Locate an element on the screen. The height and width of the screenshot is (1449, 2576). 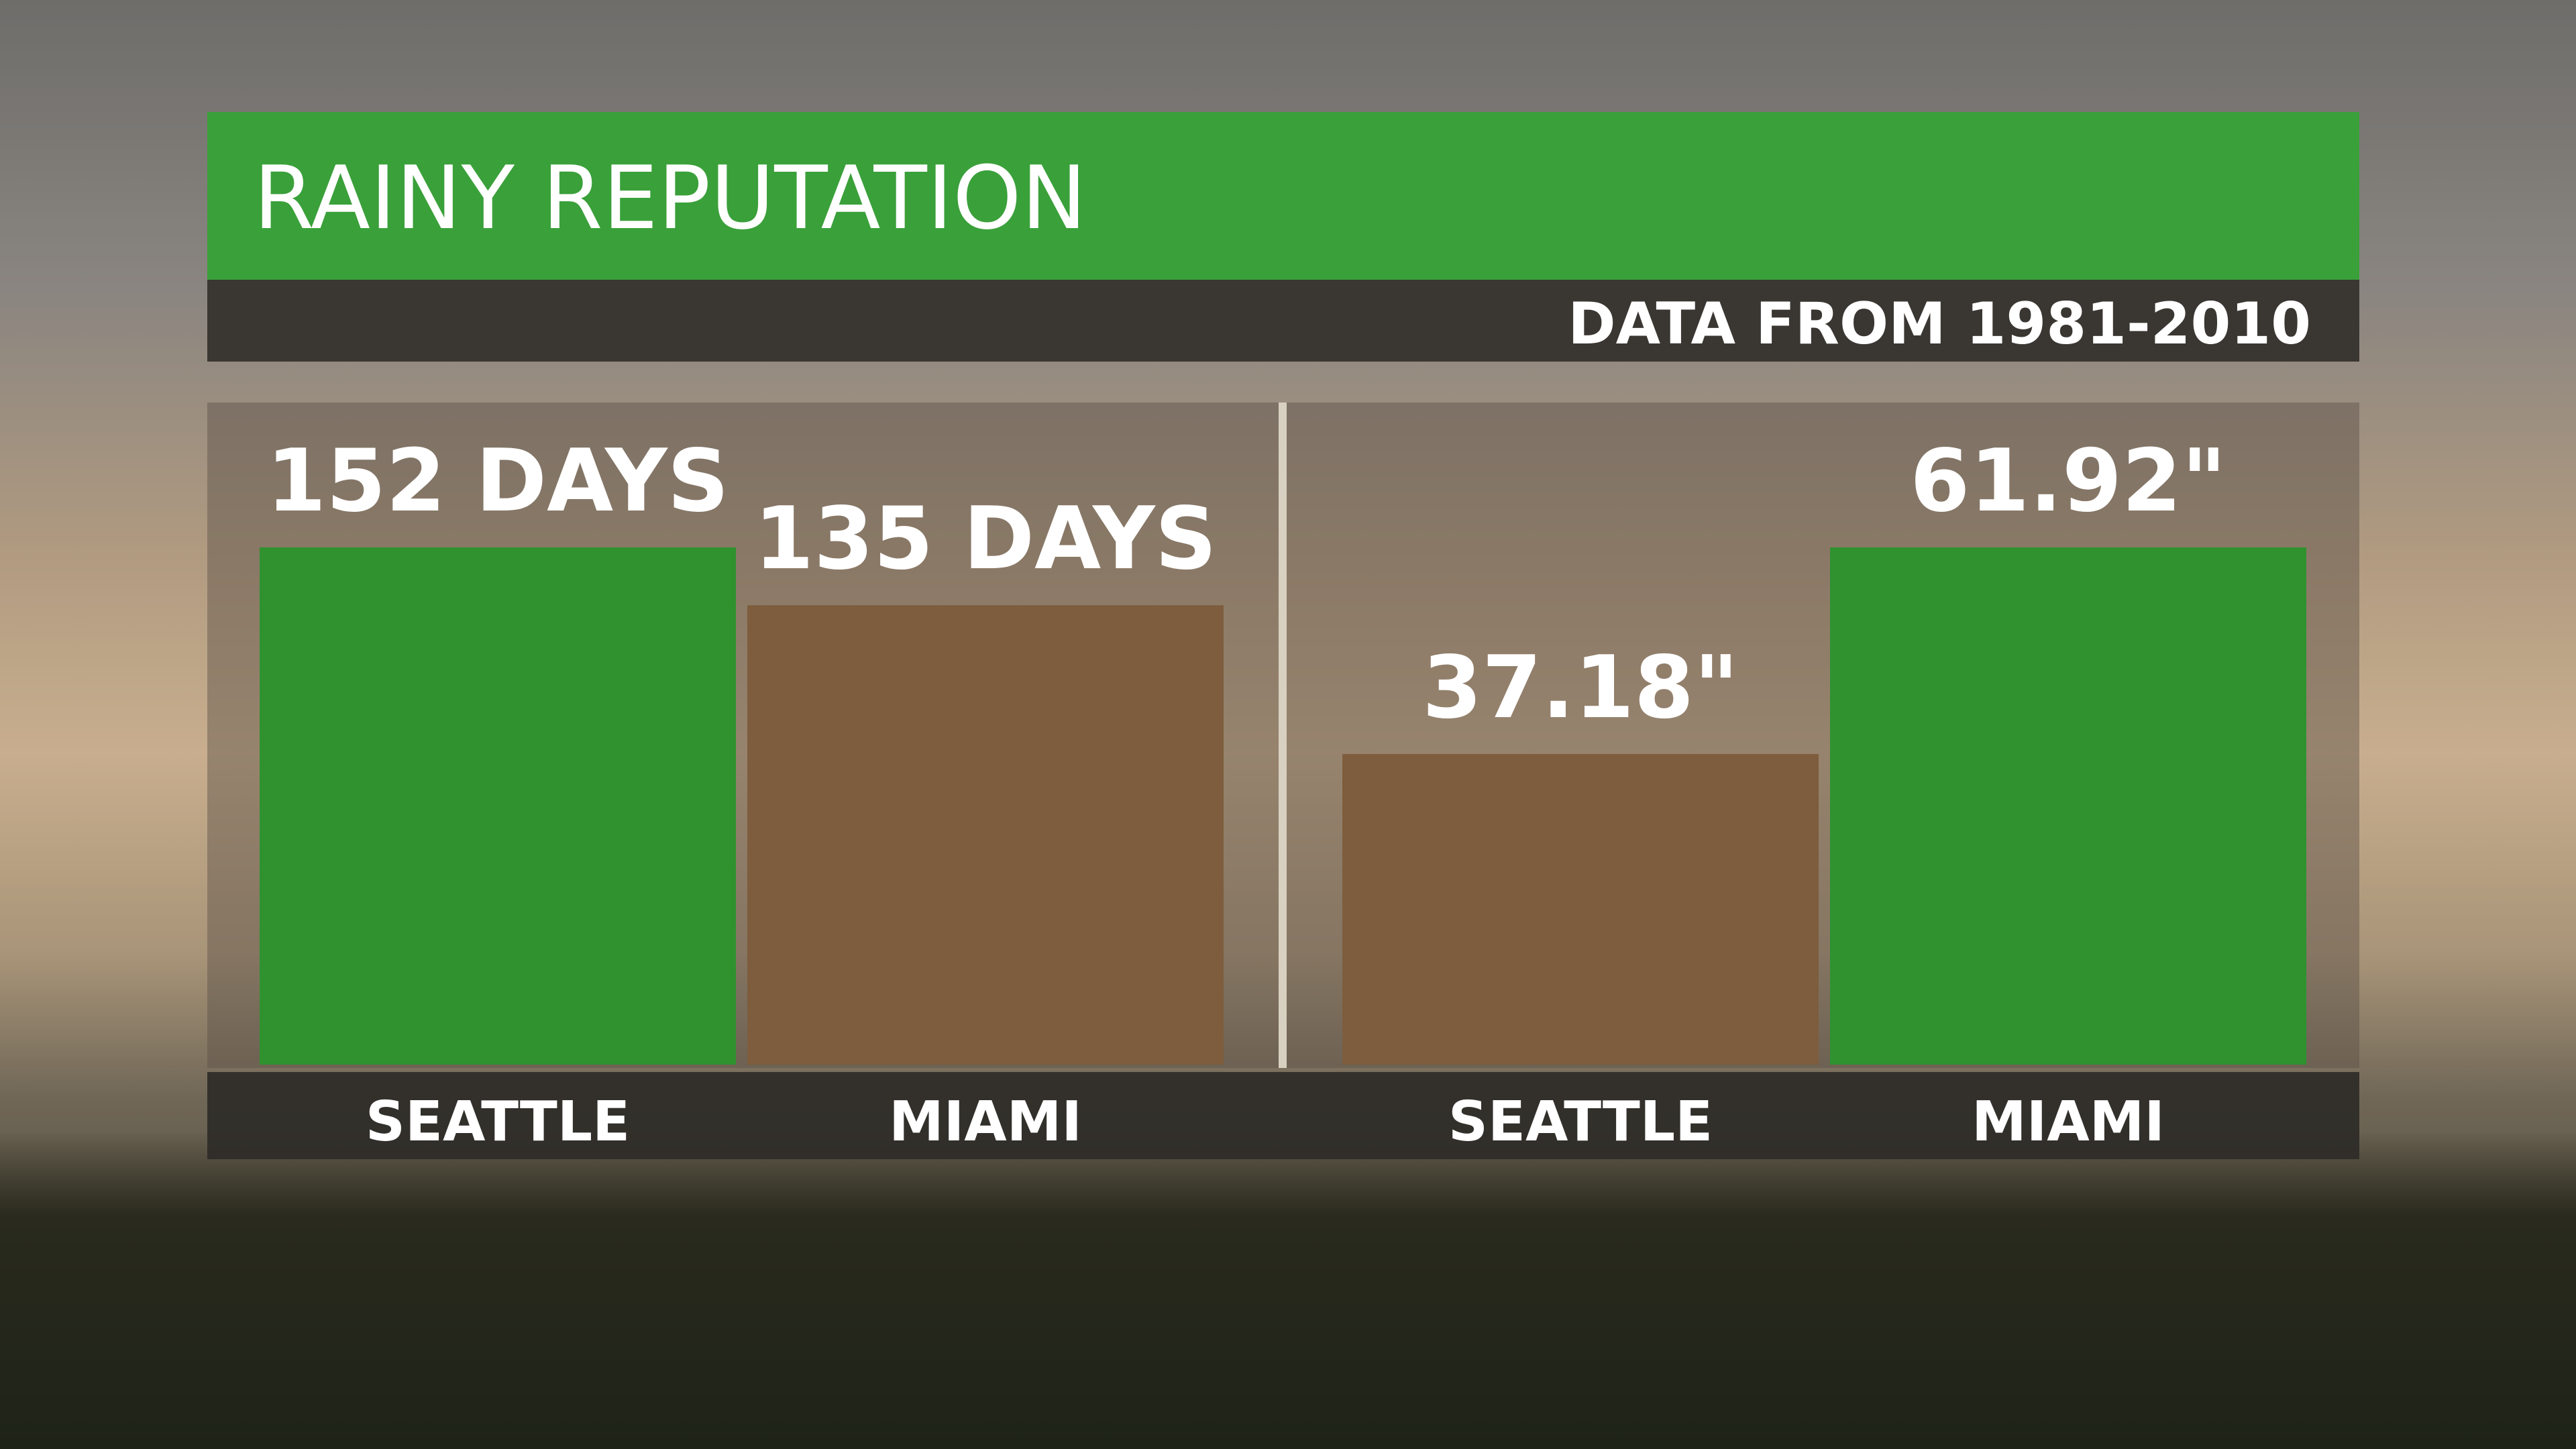
chart-subtitle: DATA FROM 1981-2010 is located at coordinates (1939, 324).